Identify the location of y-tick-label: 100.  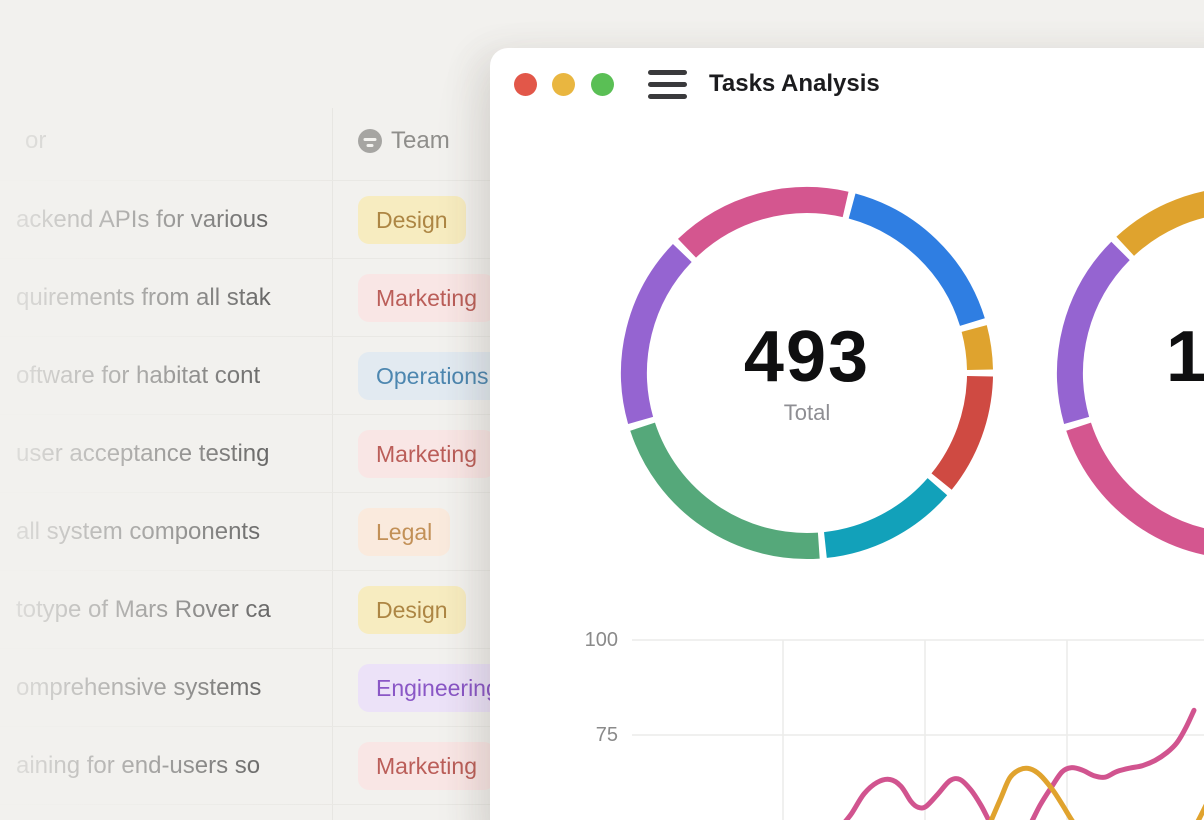
(601, 640).